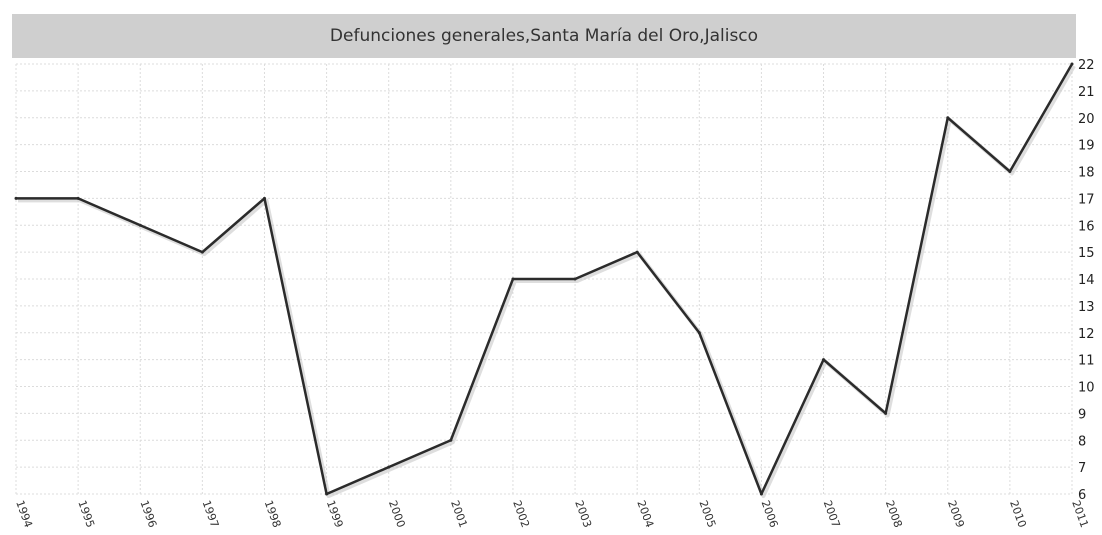  Describe the element at coordinates (583, 514) in the screenshot. I see `x-tick-label: 2003` at that location.